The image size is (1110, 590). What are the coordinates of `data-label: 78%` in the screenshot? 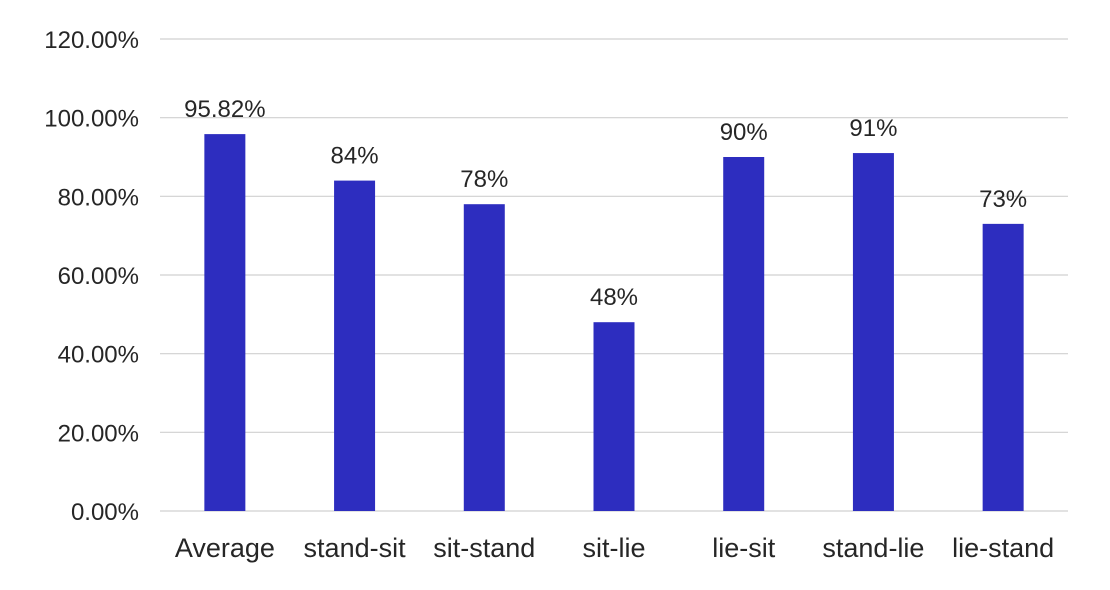 It's located at (484, 179).